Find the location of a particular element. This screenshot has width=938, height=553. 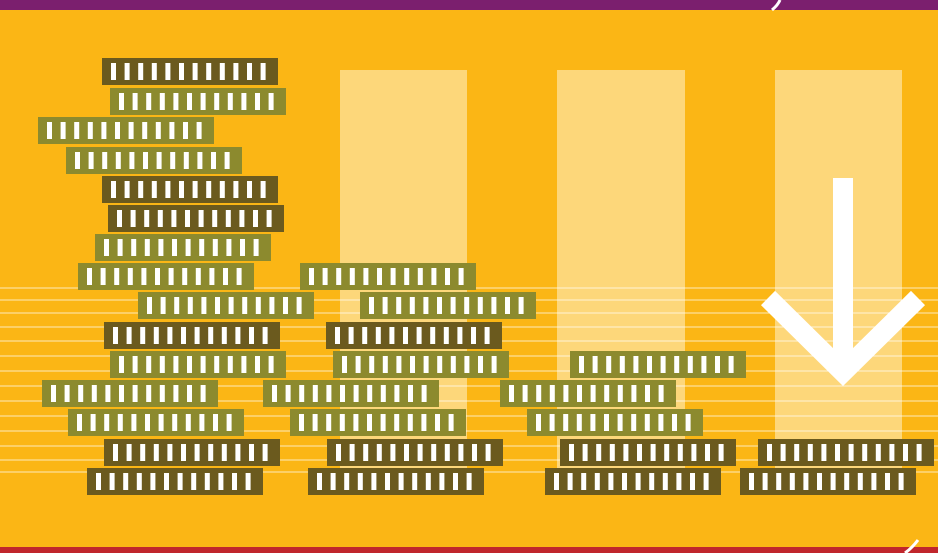

down-arrow is located at coordinates (843, 282).